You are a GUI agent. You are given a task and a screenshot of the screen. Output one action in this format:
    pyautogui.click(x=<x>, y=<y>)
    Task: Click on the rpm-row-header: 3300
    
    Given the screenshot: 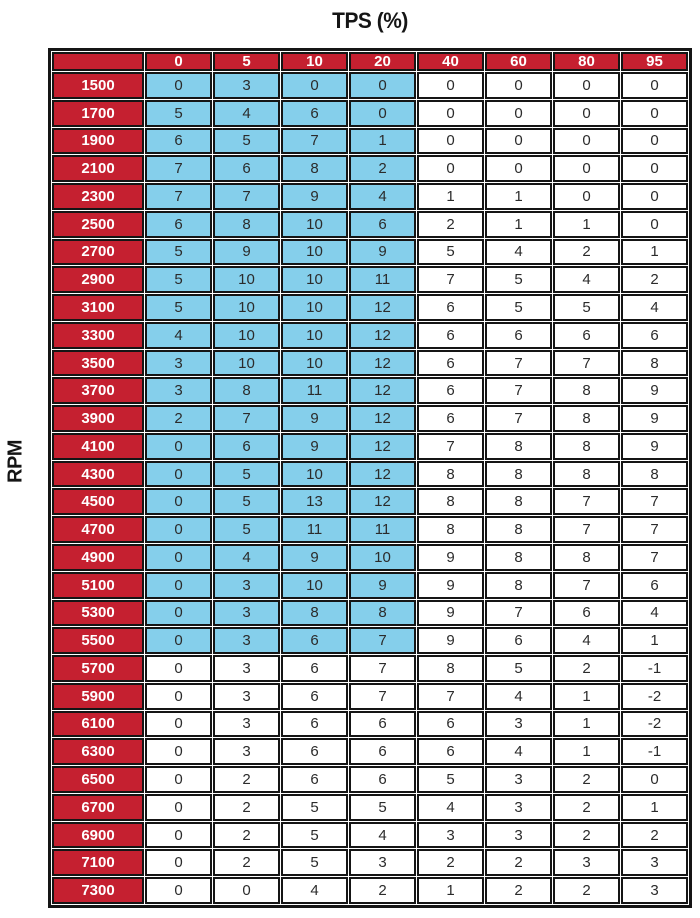 What is the action you would take?
    pyautogui.click(x=98, y=335)
    